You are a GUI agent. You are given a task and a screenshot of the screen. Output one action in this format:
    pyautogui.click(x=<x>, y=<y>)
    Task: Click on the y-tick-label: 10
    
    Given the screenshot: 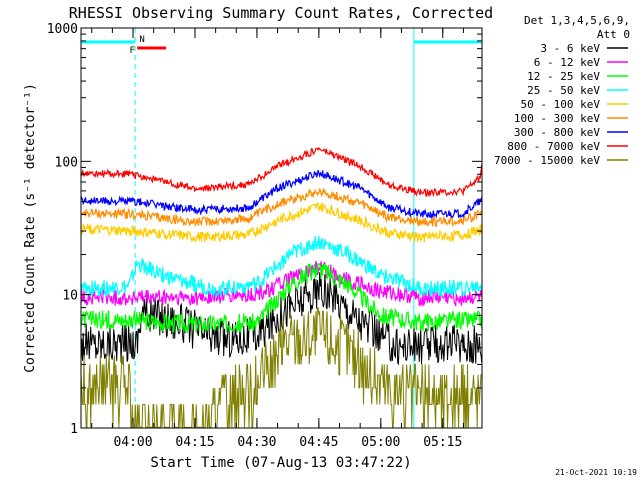 What is the action you would take?
    pyautogui.click(x=70, y=296)
    